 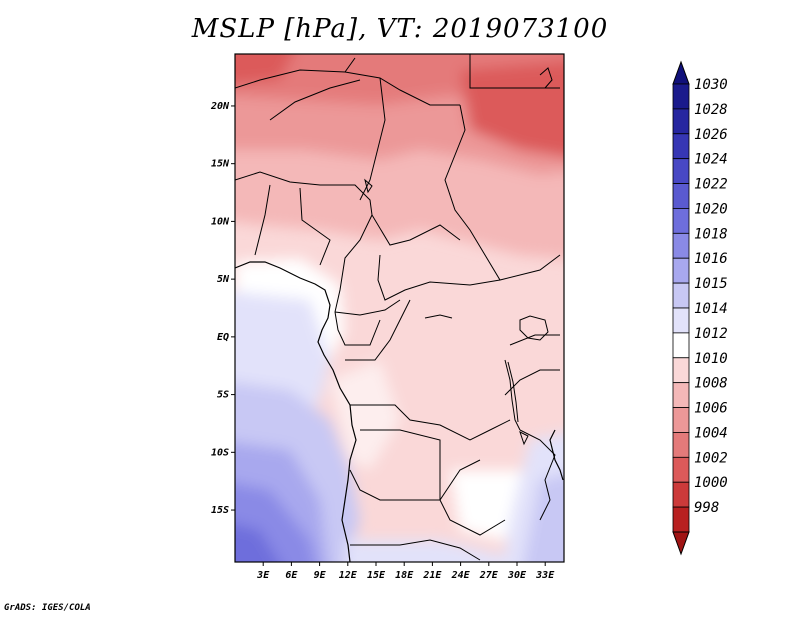 What do you see at coordinates (711, 384) in the screenshot?
I see `colorbar-label: 1008` at bounding box center [711, 384].